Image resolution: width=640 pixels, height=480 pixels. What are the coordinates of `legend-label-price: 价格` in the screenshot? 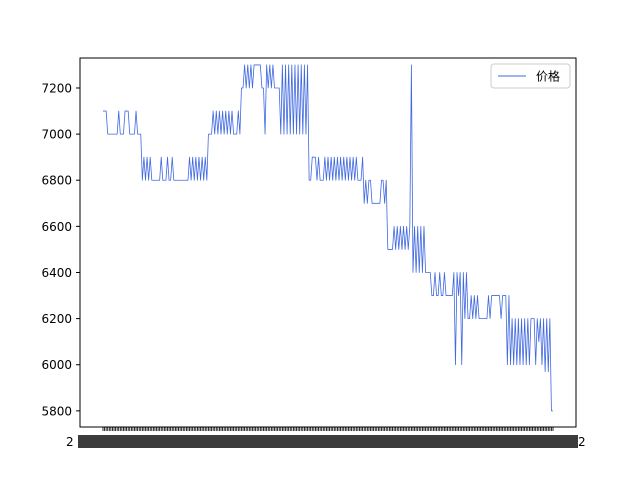 It's located at (548, 76).